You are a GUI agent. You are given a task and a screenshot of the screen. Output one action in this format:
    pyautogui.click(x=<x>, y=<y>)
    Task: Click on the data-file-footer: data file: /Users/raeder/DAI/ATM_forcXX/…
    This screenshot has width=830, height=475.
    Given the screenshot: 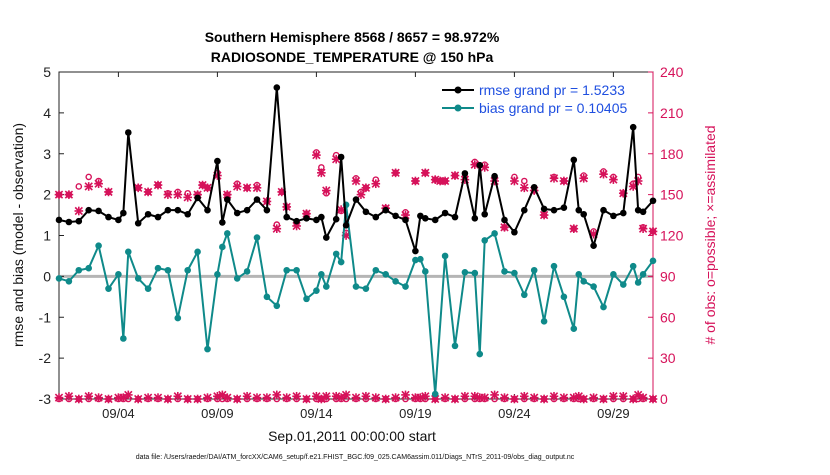 What is the action you would take?
    pyautogui.click(x=355, y=457)
    